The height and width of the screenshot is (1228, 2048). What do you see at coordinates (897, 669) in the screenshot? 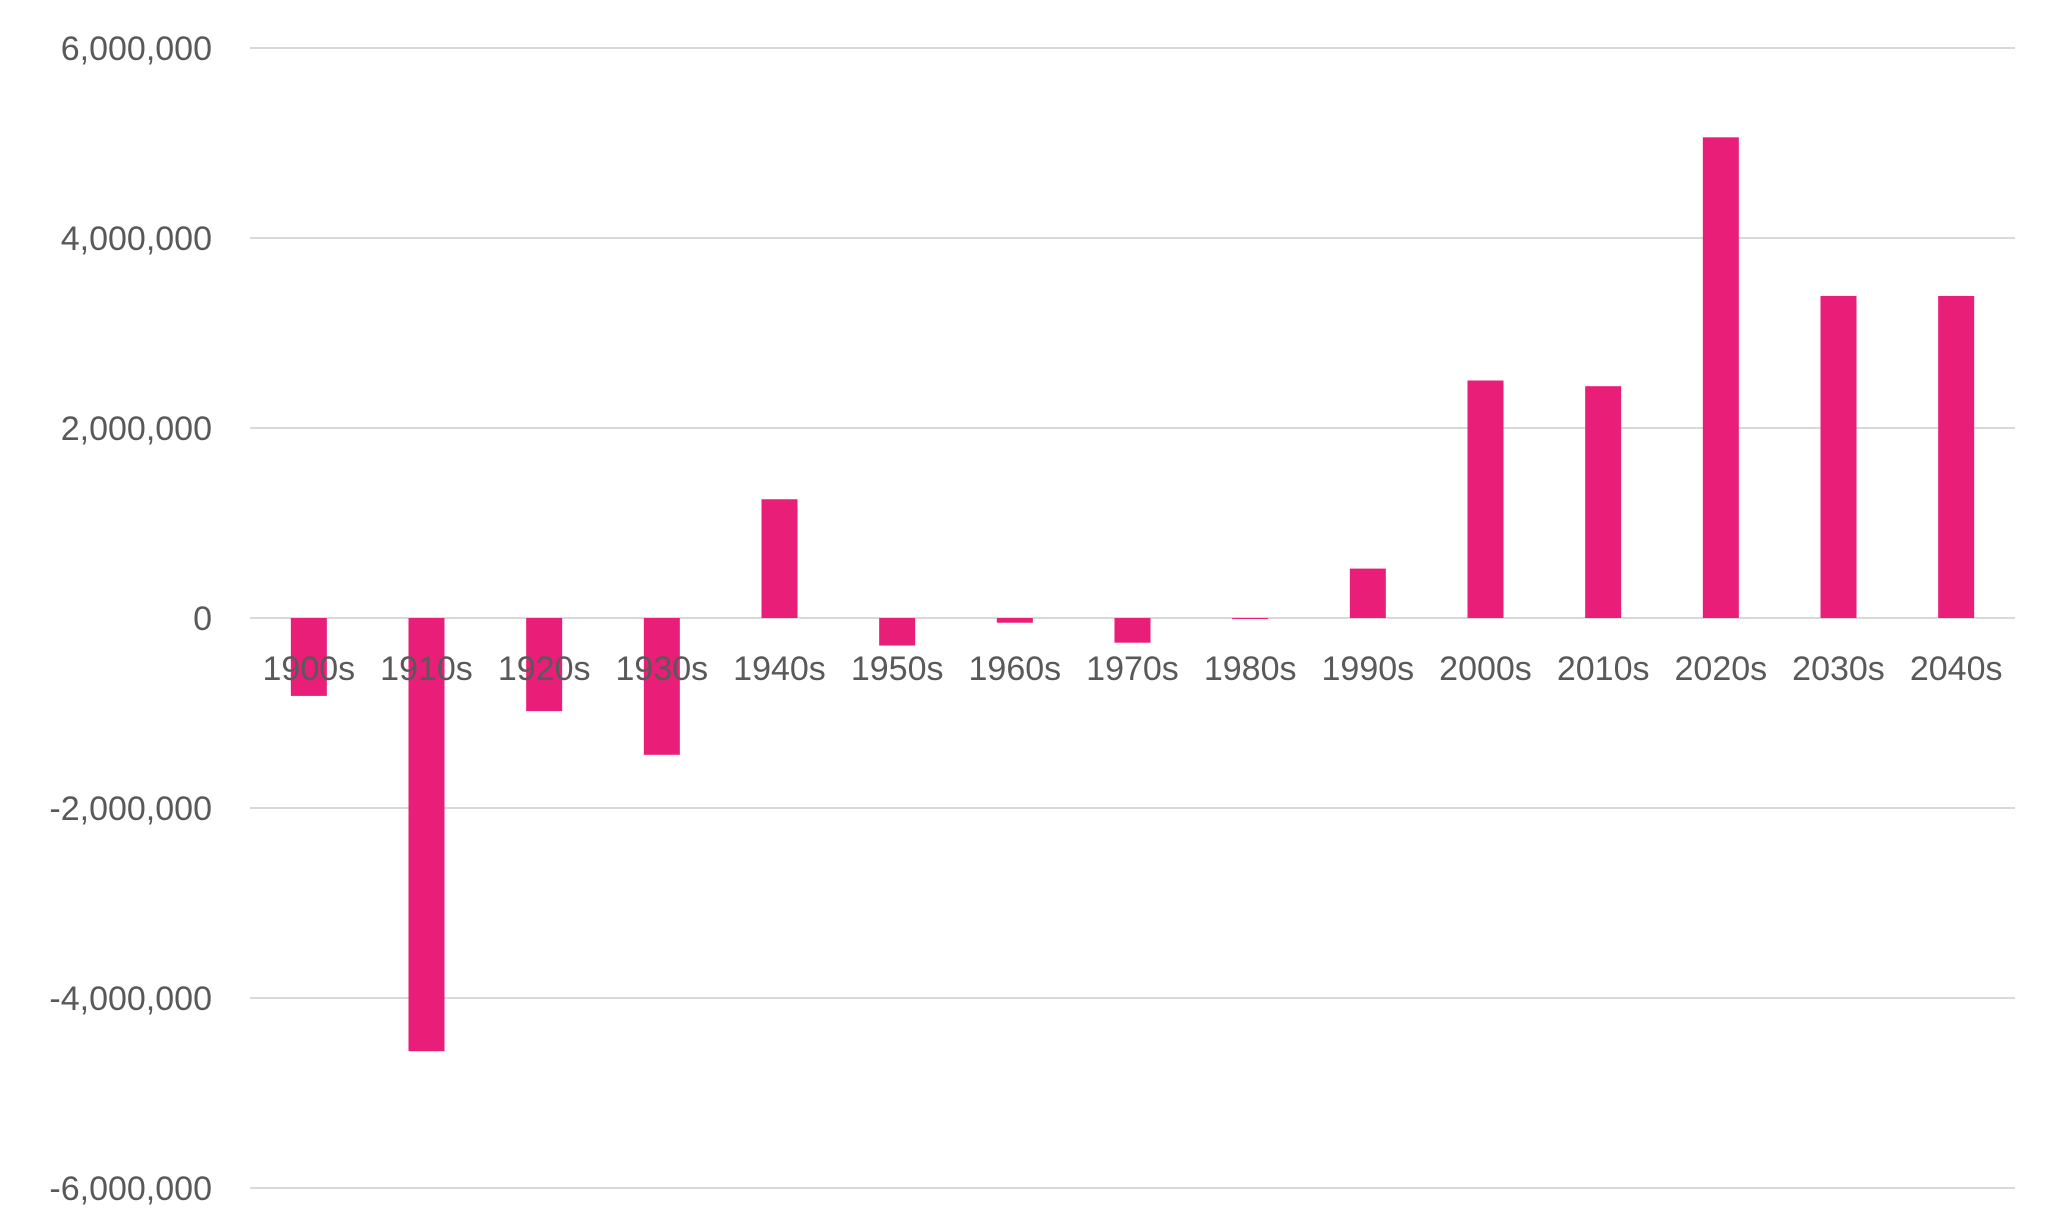
I see `x-tick-label: 1950s` at bounding box center [897, 669].